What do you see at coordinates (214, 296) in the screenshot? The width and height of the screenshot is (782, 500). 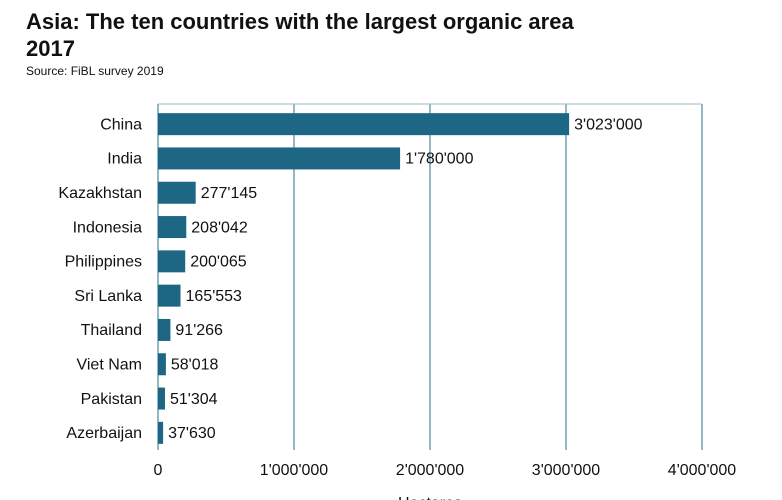 I see `value-label: 165'553` at bounding box center [214, 296].